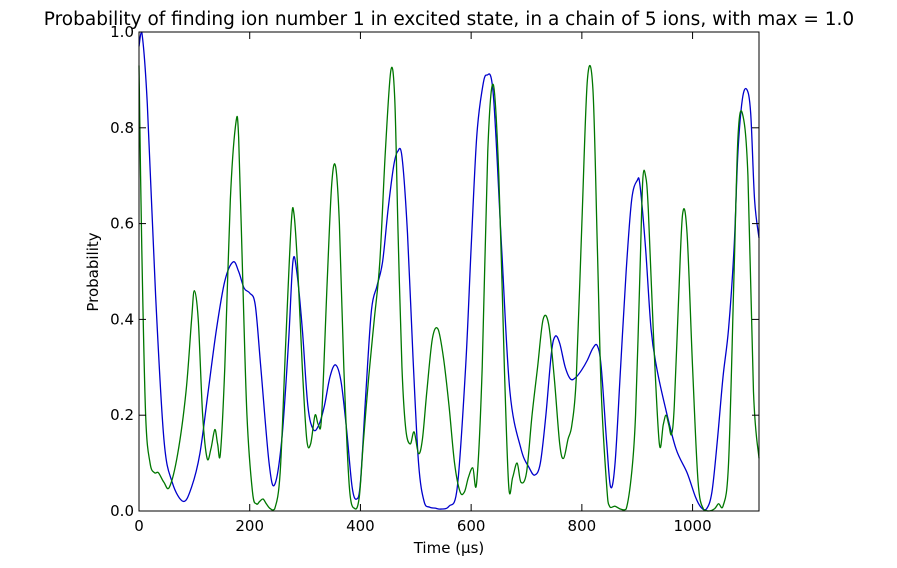  What do you see at coordinates (122, 128) in the screenshot?
I see `y-tick-label: 0.8` at bounding box center [122, 128].